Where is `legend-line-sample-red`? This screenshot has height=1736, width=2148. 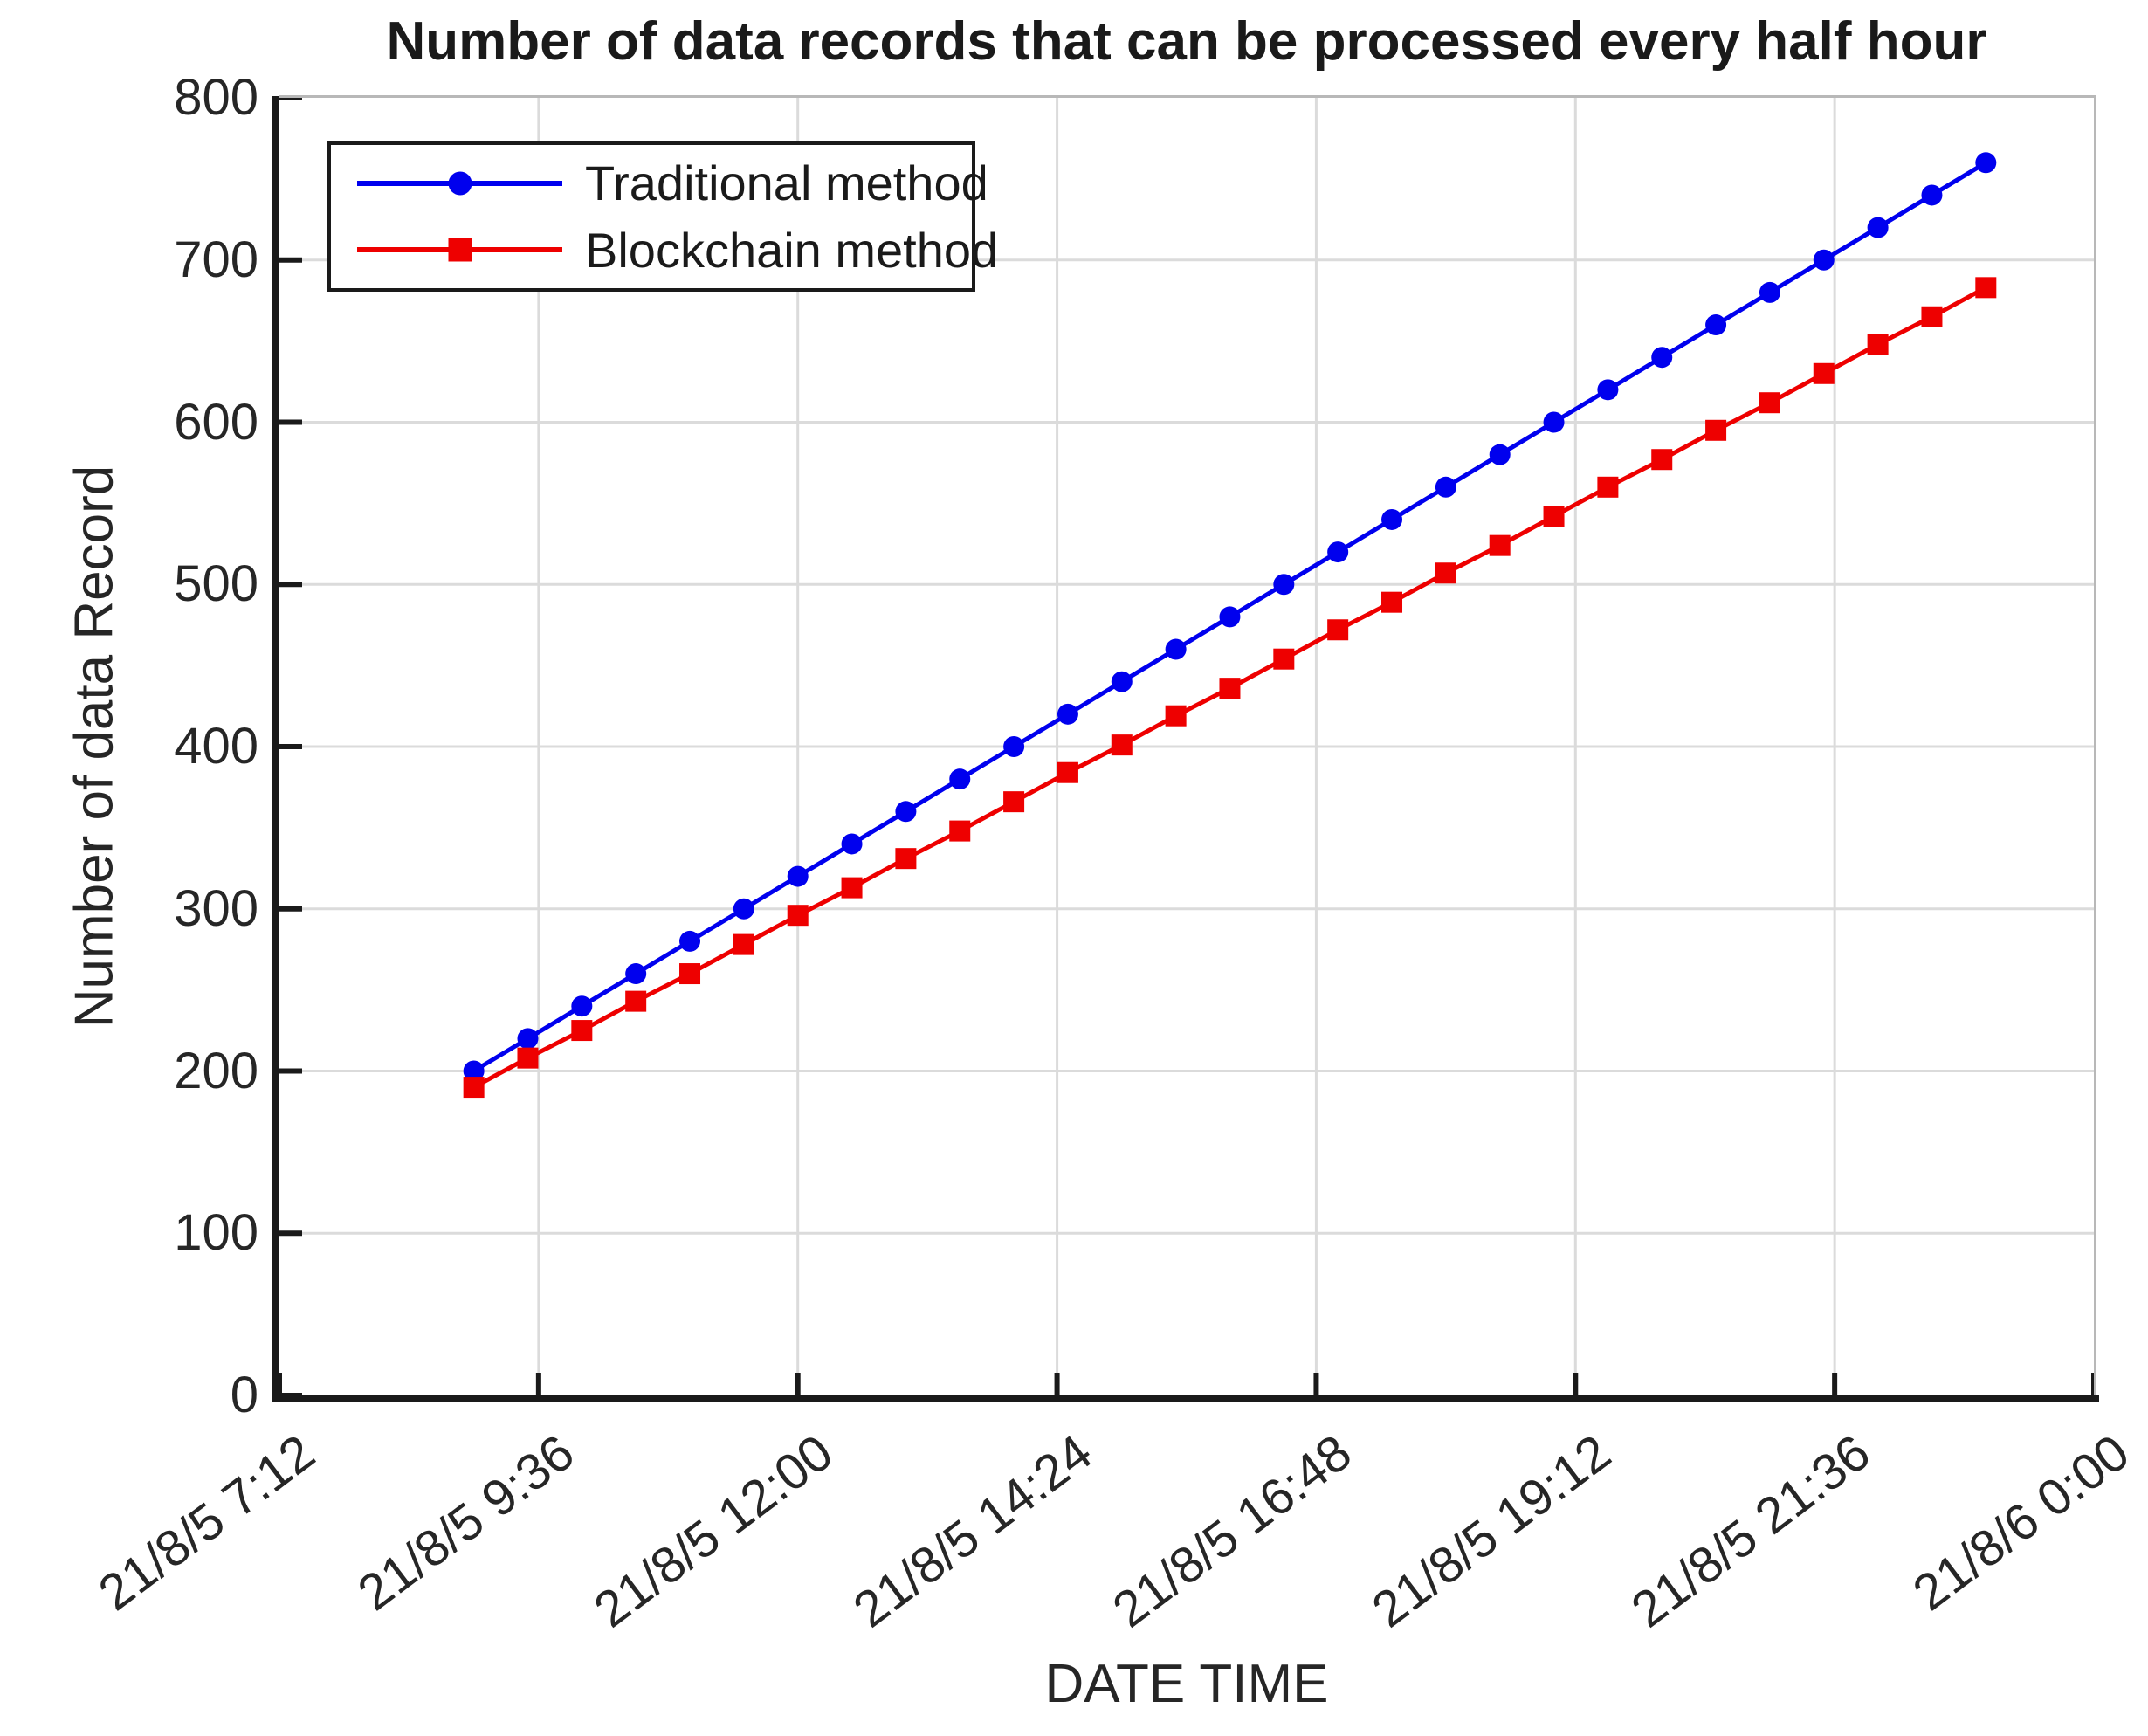
legend-line-sample-red is located at coordinates (459, 250).